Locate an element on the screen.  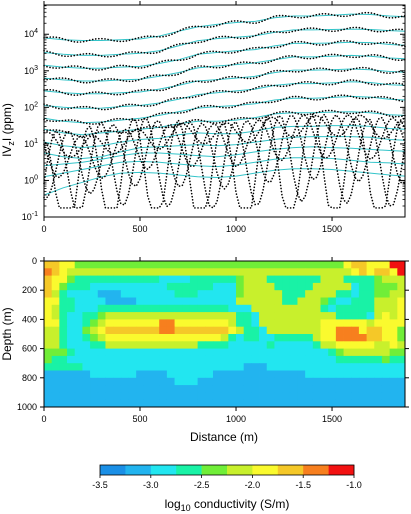
bottom-x-tick-label: 0 is located at coordinates (43, 419).